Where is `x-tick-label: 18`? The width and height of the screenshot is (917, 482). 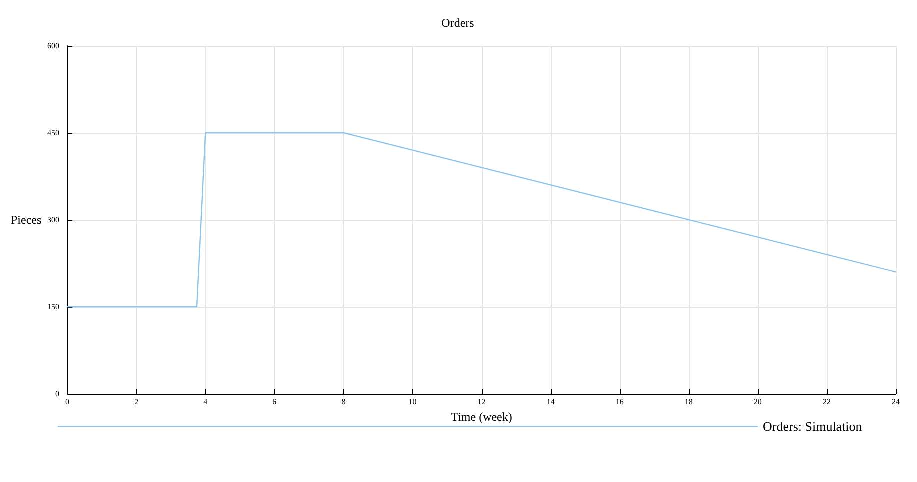 x-tick-label: 18 is located at coordinates (688, 402).